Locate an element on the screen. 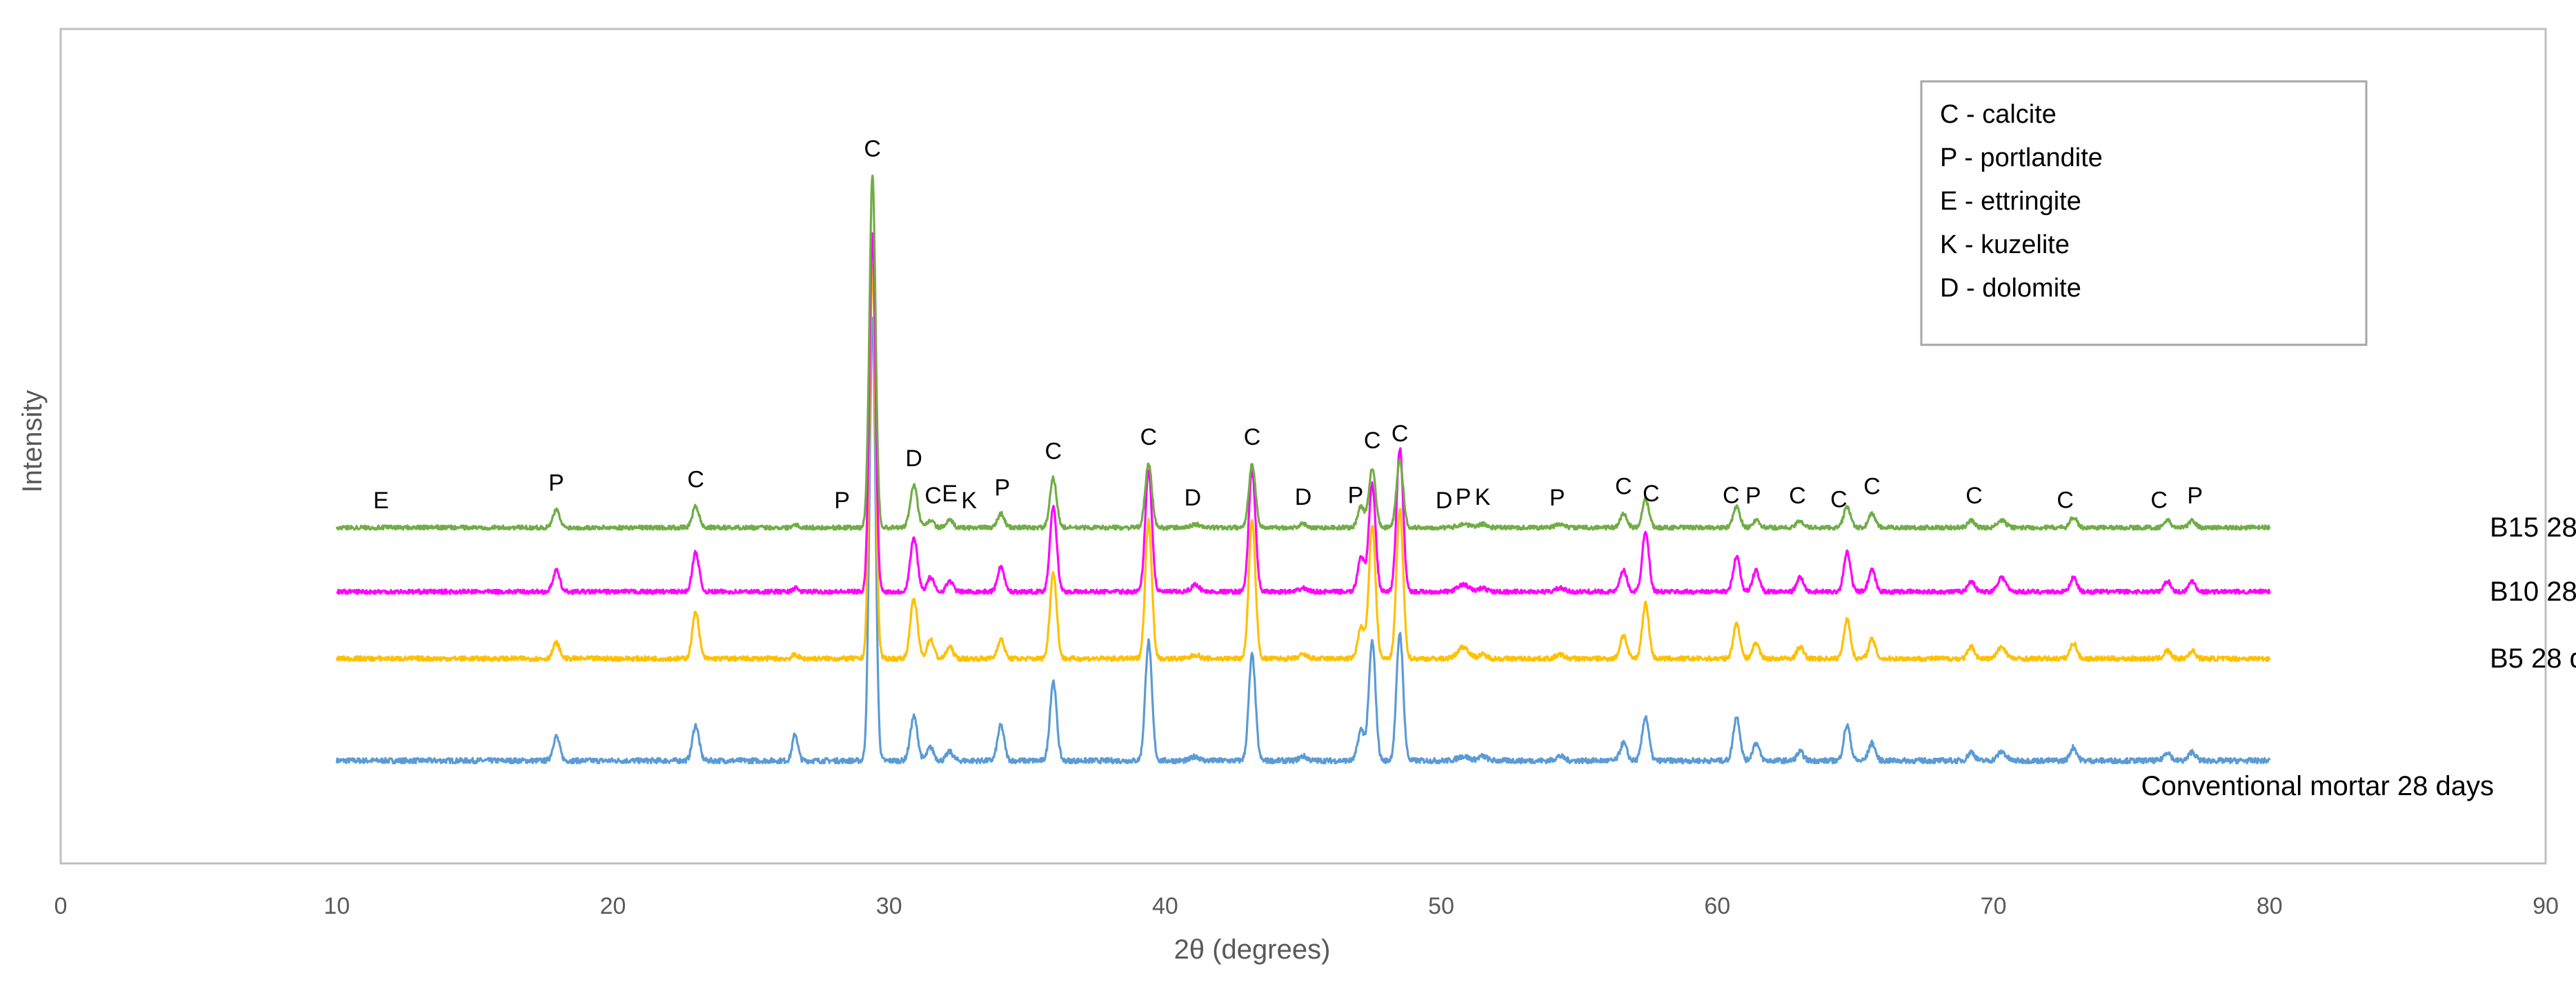  peak-label-9: P is located at coordinates (1002, 487).